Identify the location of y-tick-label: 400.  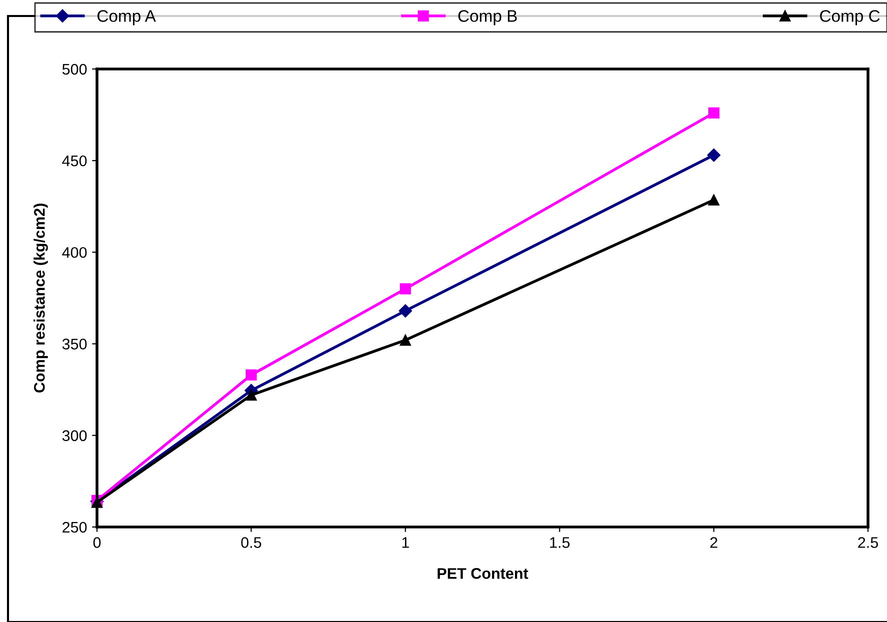
(74, 252).